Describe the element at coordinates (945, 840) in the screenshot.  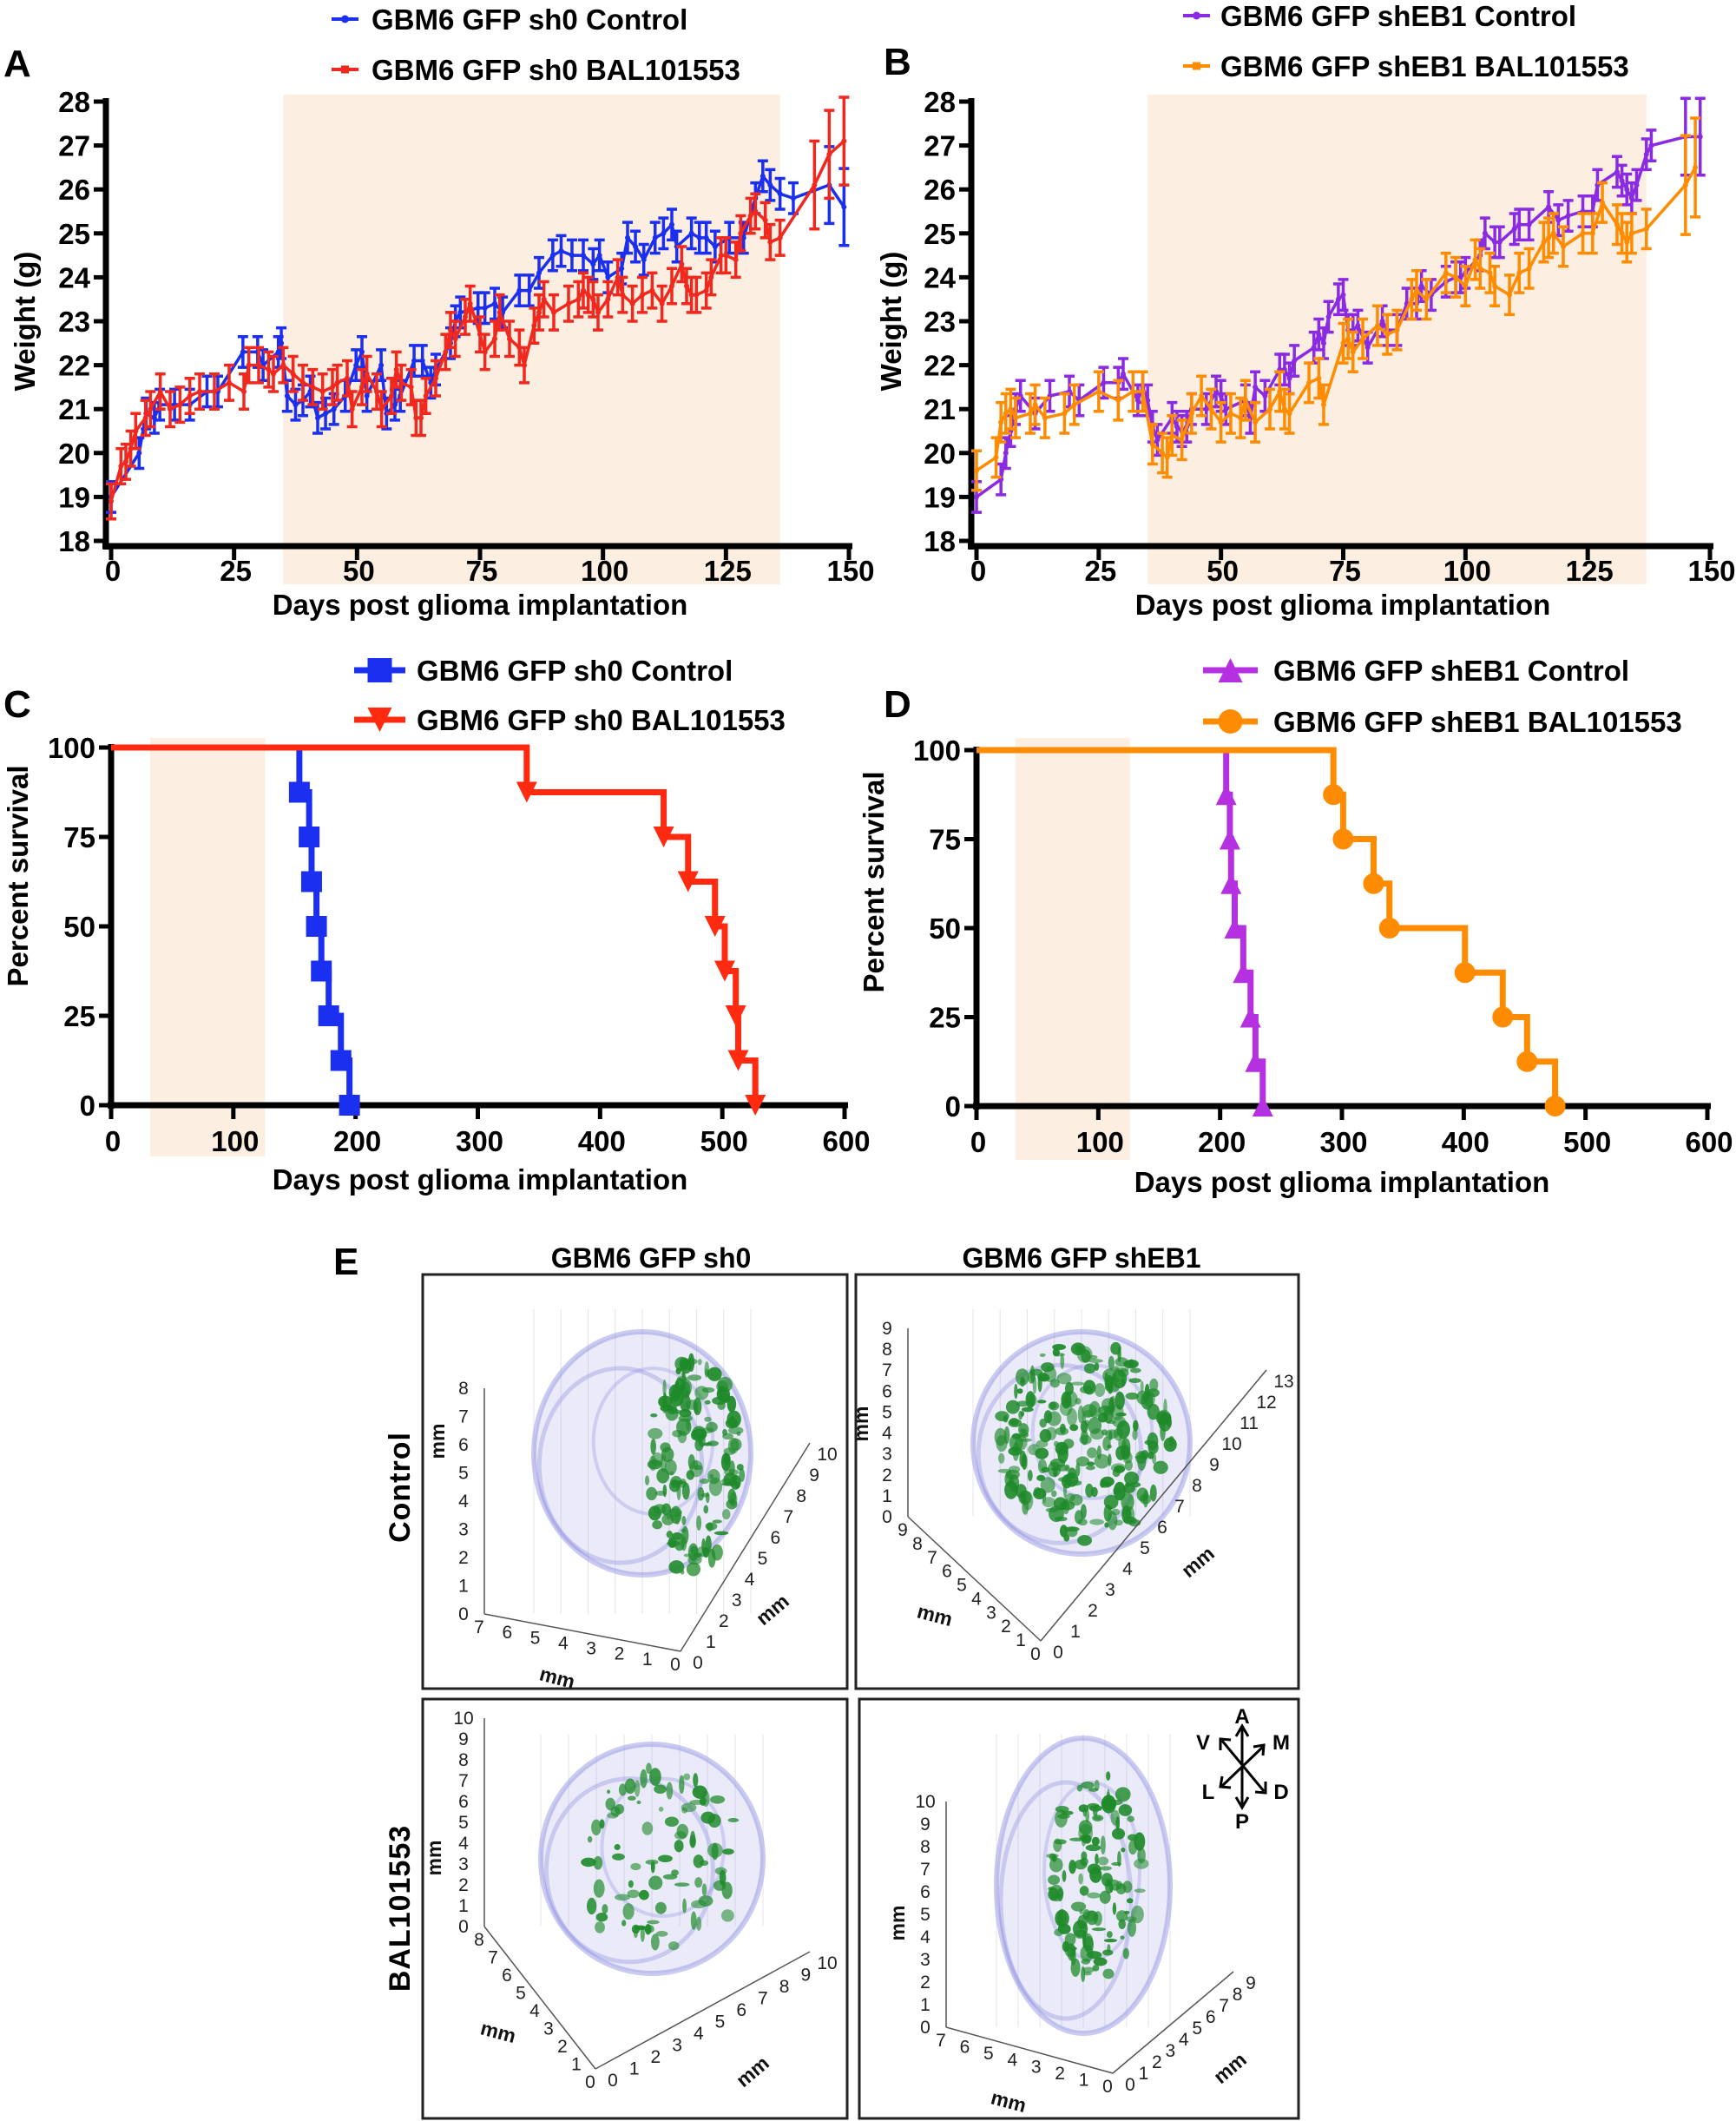
I see `y-tick-label: 75` at that location.